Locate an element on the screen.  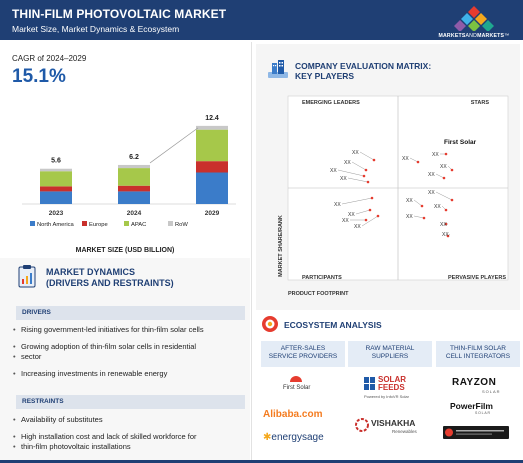
bar-total-label: 12.4 is located at coordinates (212, 118).